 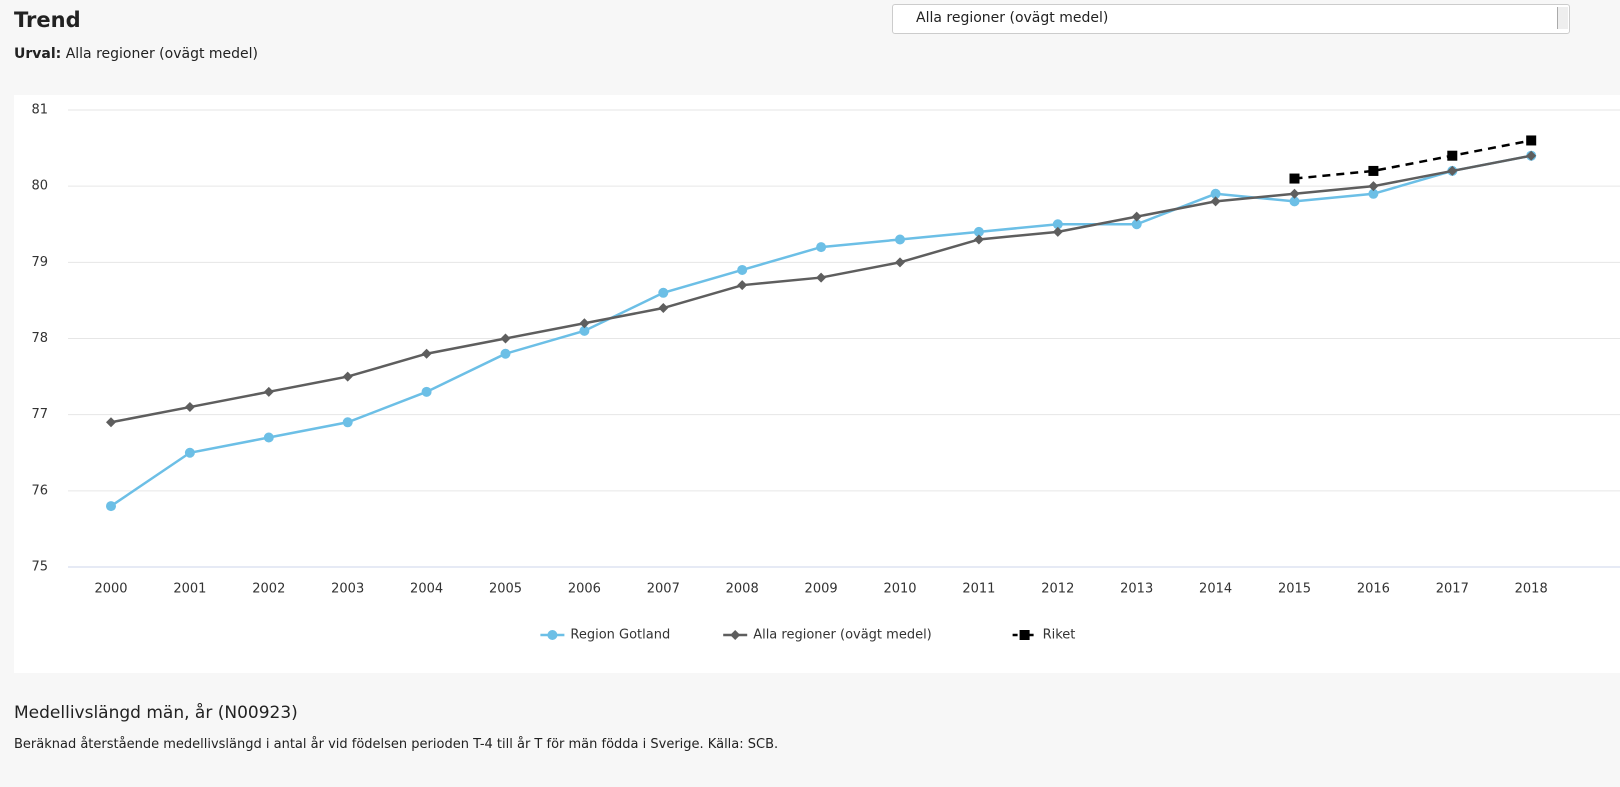 I want to click on y-tick-label: 77, so click(x=39, y=414).